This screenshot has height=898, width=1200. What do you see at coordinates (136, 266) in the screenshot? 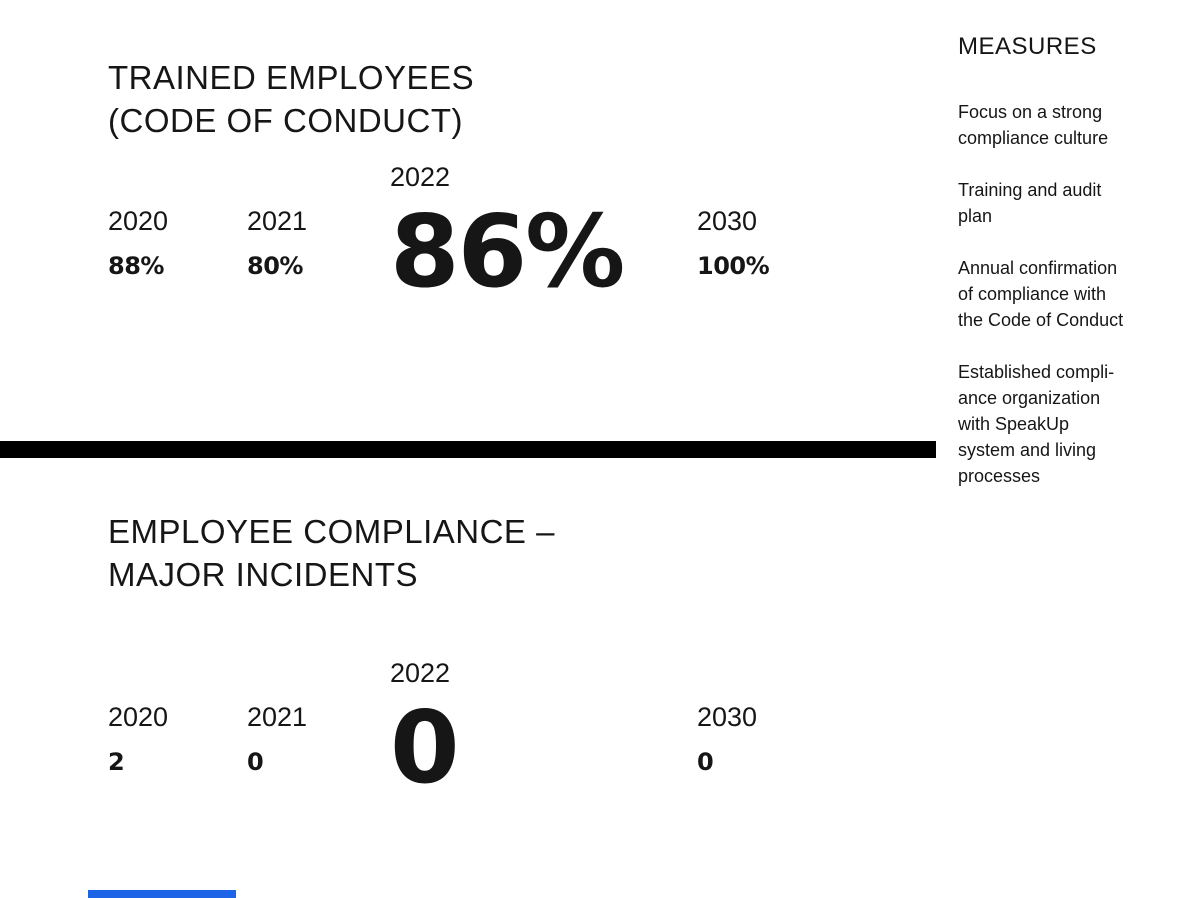
I see `stat-value: 88%` at bounding box center [136, 266].